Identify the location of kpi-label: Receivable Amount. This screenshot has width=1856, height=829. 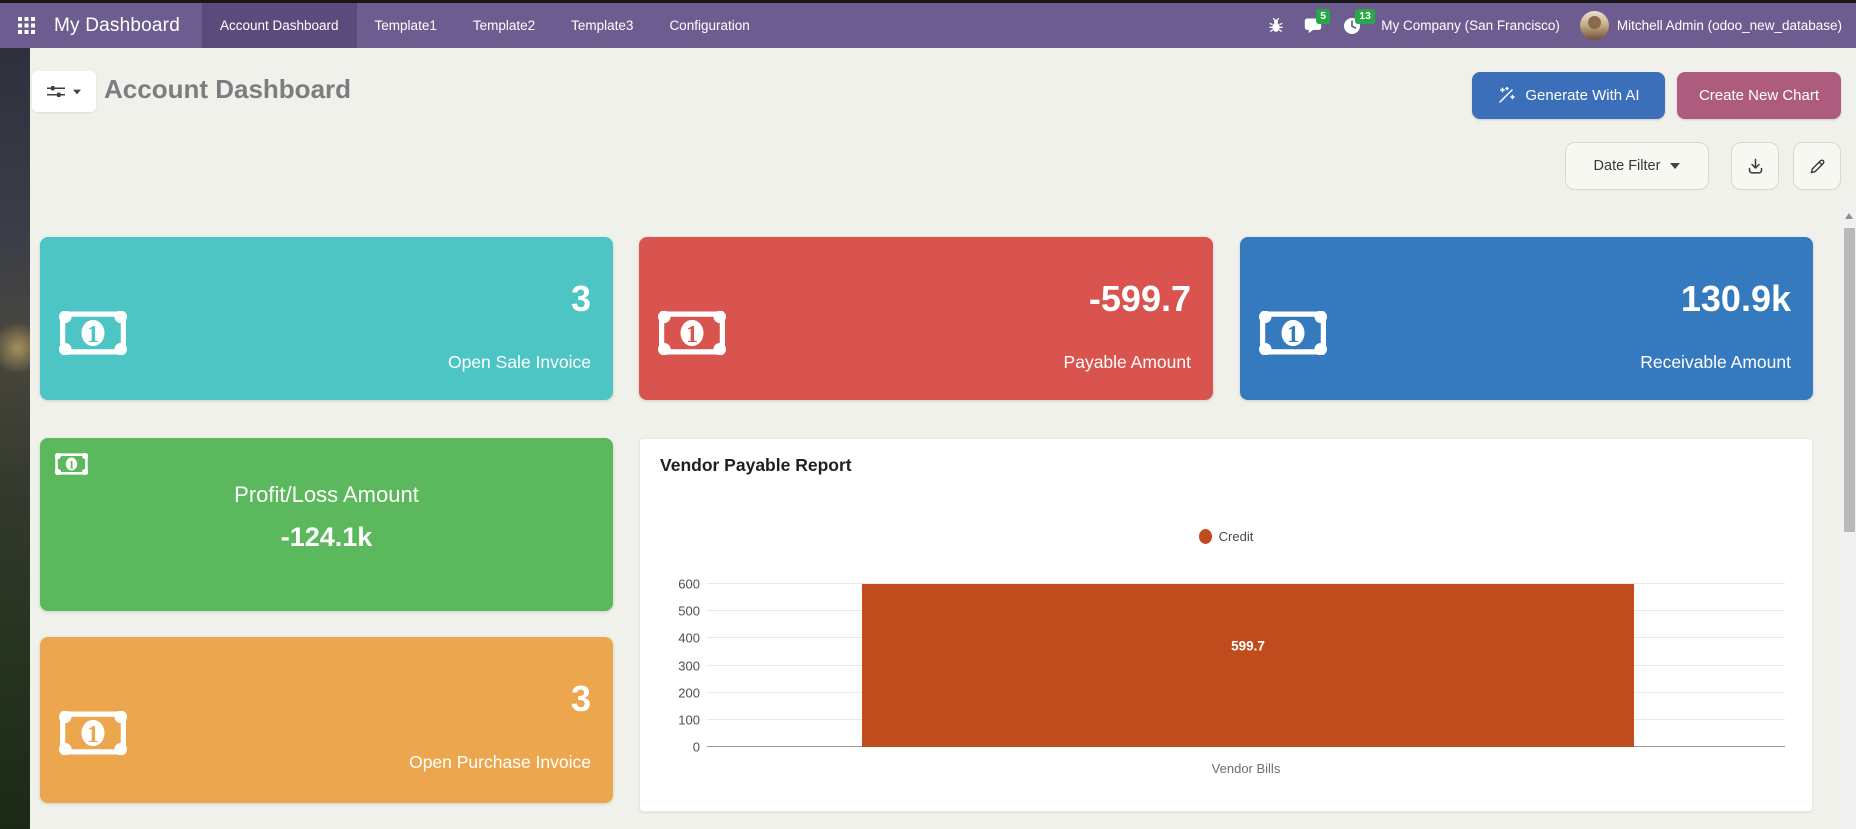
(1715, 362).